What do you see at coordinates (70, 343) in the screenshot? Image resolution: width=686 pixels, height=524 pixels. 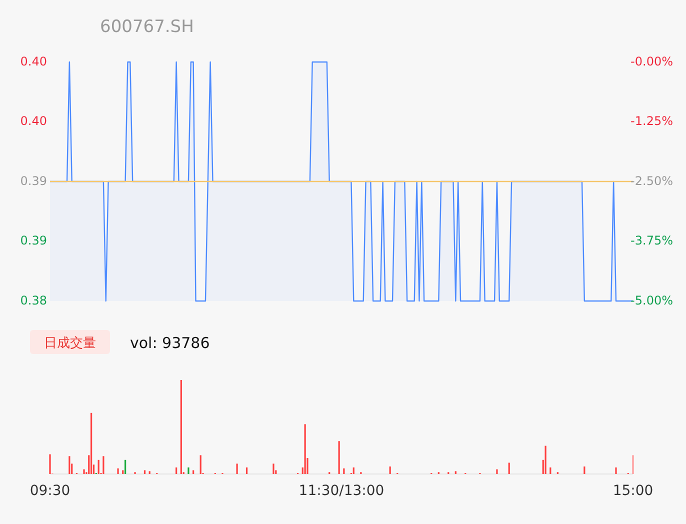 I see `text: 日成交量` at bounding box center [70, 343].